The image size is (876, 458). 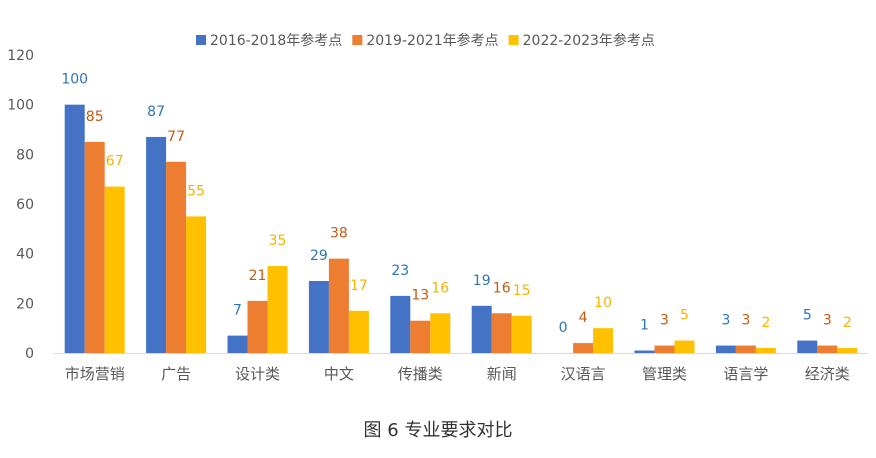 What do you see at coordinates (502, 288) in the screenshot?
I see `data-label-2-6: 16` at bounding box center [502, 288].